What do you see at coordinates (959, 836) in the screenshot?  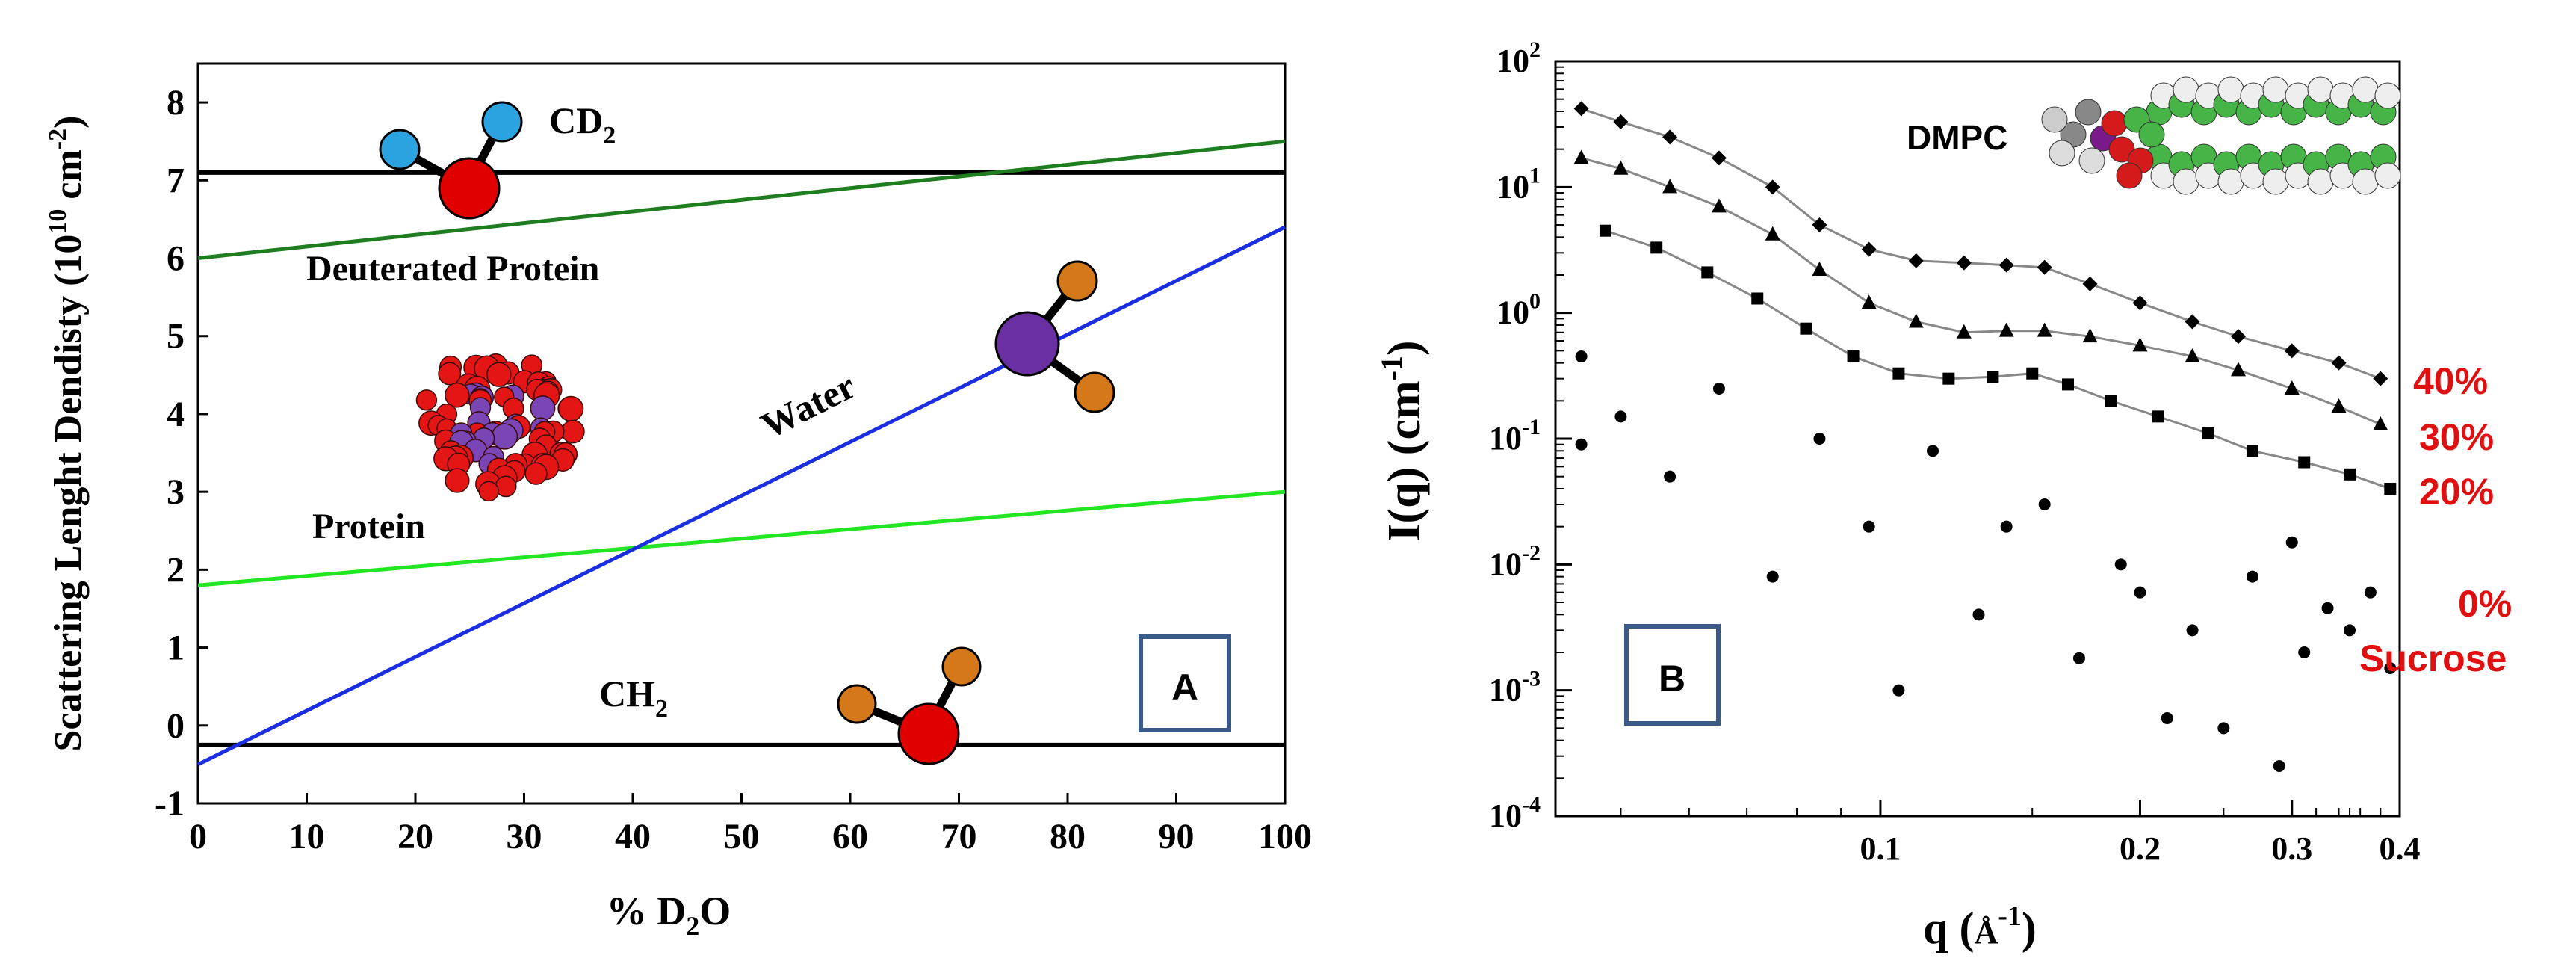 I see `x-tick-label: 70` at bounding box center [959, 836].